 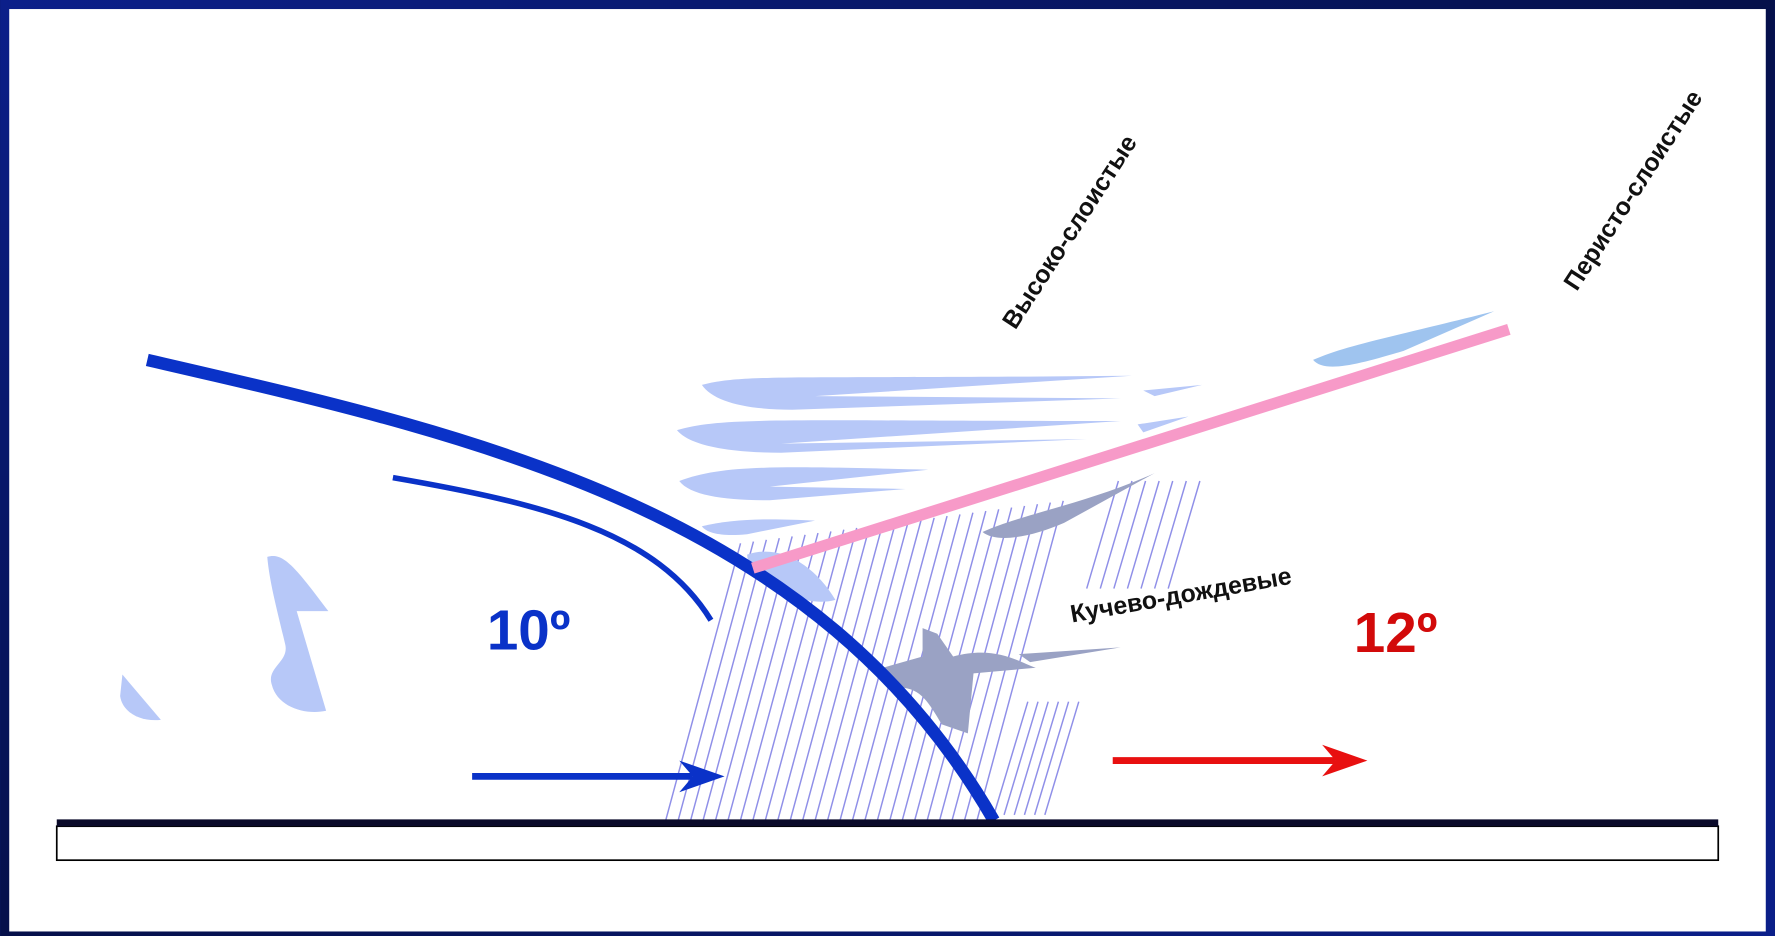 I want to click on warm-front, so click(x=1131, y=448).